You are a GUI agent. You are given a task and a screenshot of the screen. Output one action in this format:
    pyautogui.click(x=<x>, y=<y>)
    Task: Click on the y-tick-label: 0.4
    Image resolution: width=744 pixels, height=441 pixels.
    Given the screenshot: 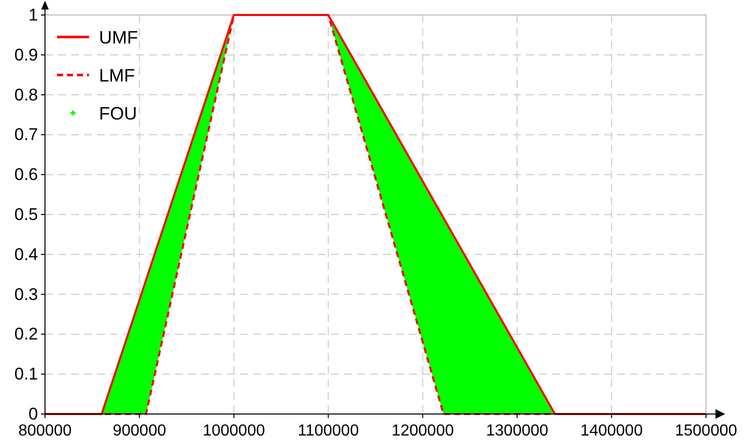 What is the action you would take?
    pyautogui.click(x=26, y=254)
    